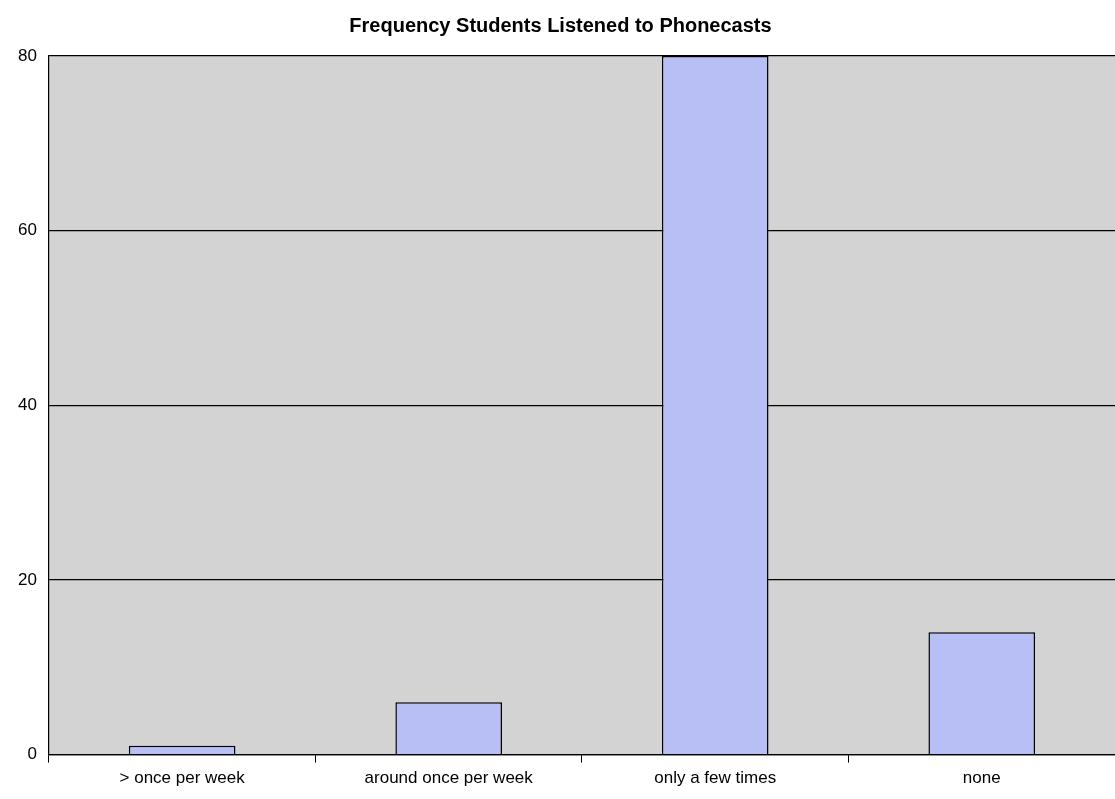 This screenshot has height=799, width=1115. Describe the element at coordinates (560, 24) in the screenshot. I see `chart-title: Frequency Students Listened to Phonecasts` at that location.